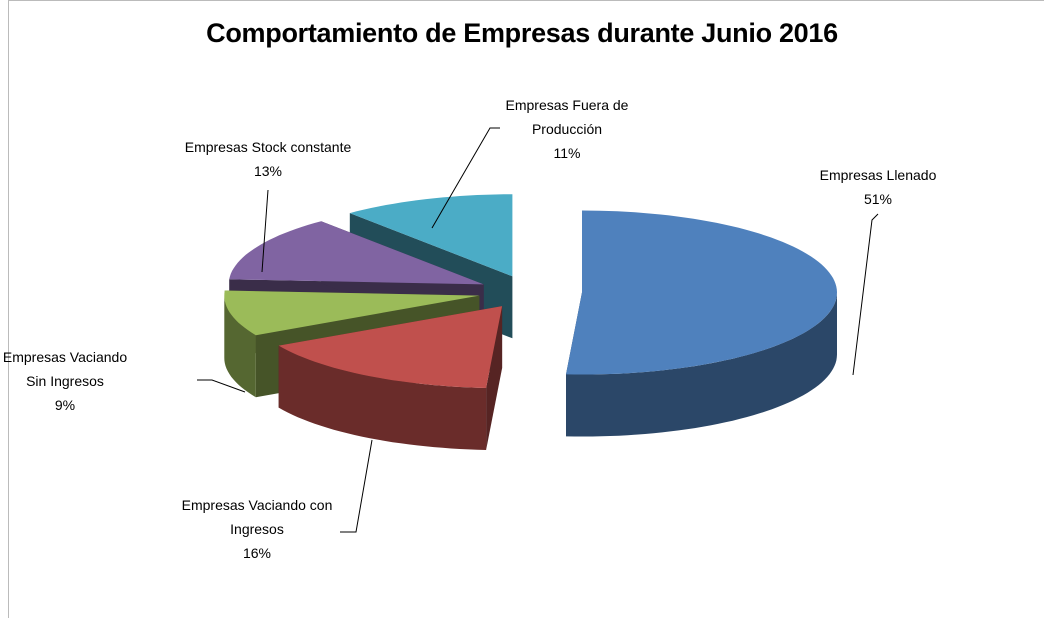 The image size is (1044, 618). Describe the element at coordinates (878, 199) in the screenshot. I see `percent-label: 51%` at that location.